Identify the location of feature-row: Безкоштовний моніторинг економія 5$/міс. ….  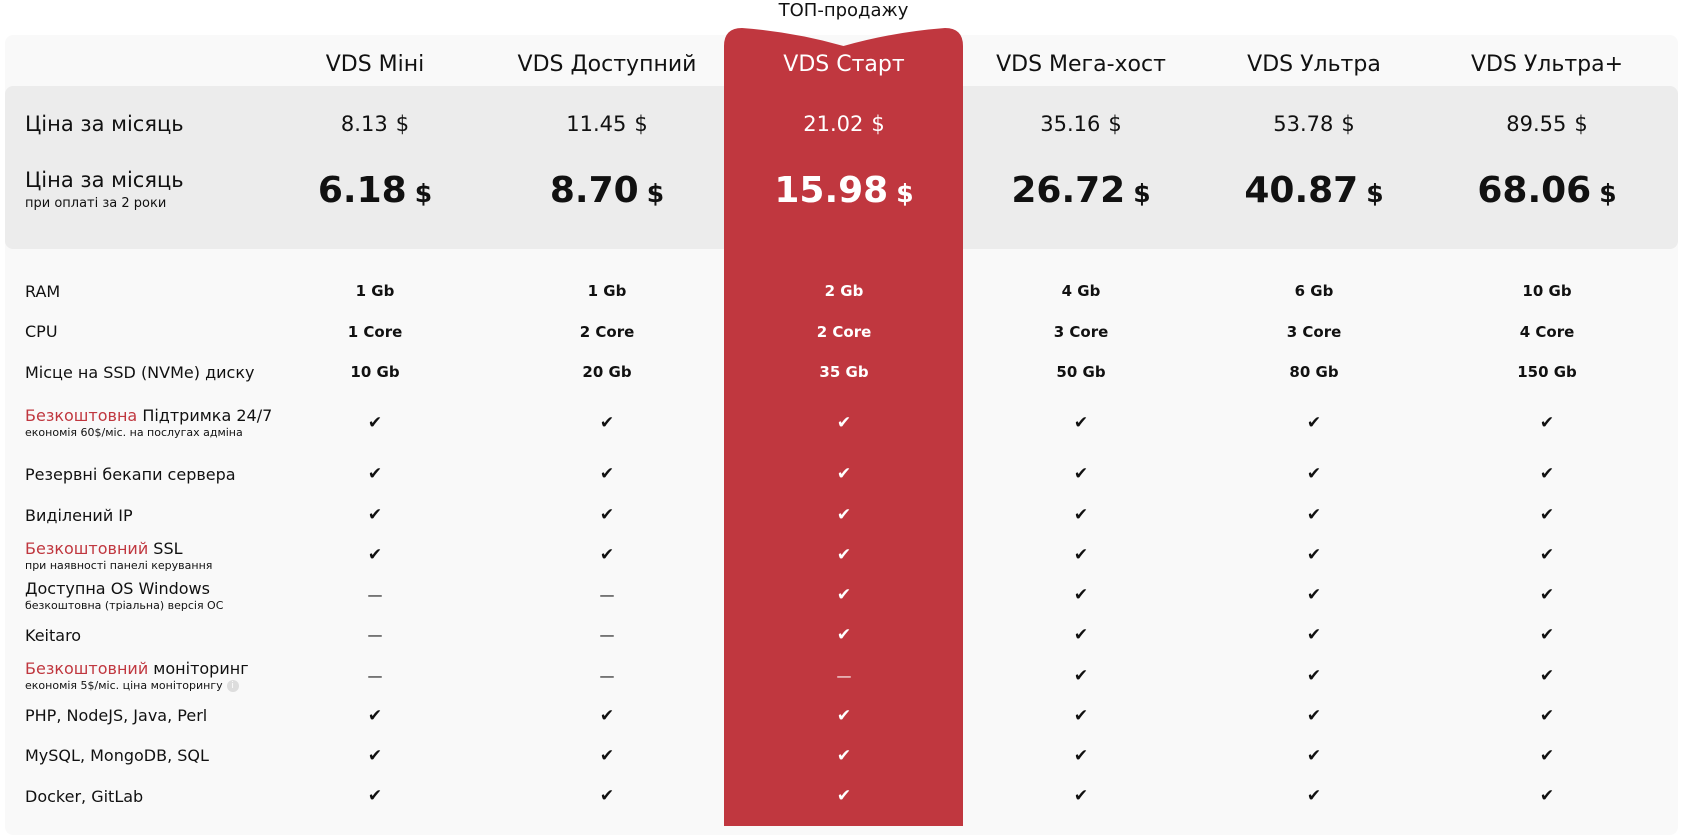
(841, 675).